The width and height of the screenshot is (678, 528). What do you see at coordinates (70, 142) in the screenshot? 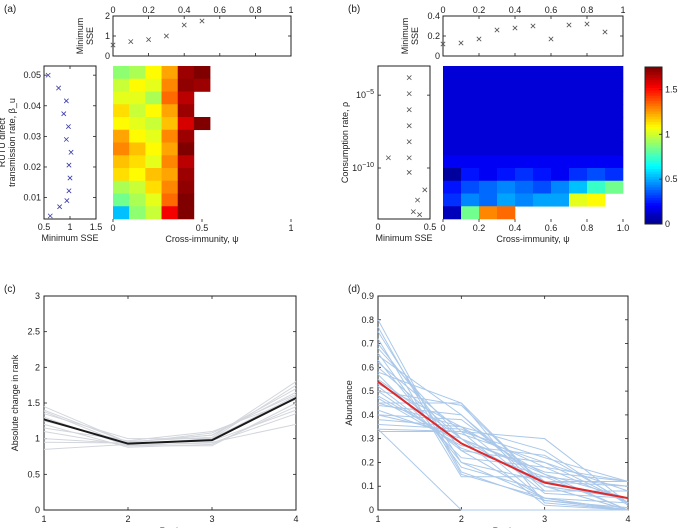
I see `axes-a-left` at bounding box center [70, 142].